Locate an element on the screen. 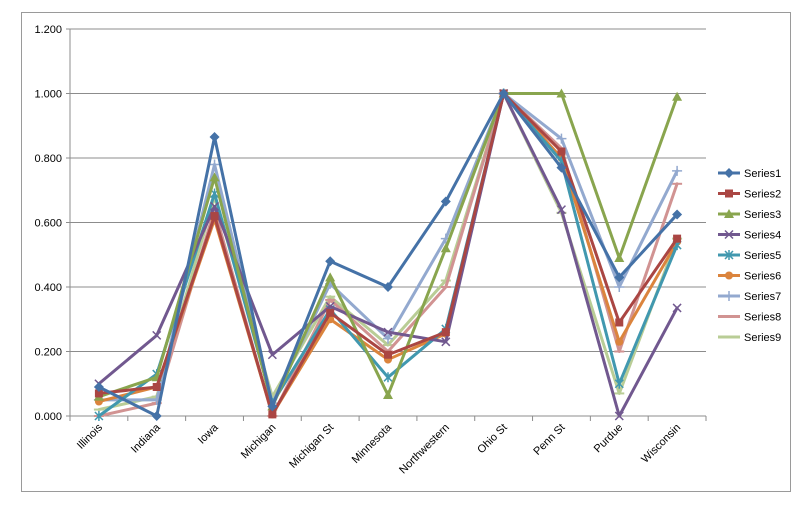 This screenshot has height=512, width=800. y-tick-label: 1.000 is located at coordinates (48, 95).